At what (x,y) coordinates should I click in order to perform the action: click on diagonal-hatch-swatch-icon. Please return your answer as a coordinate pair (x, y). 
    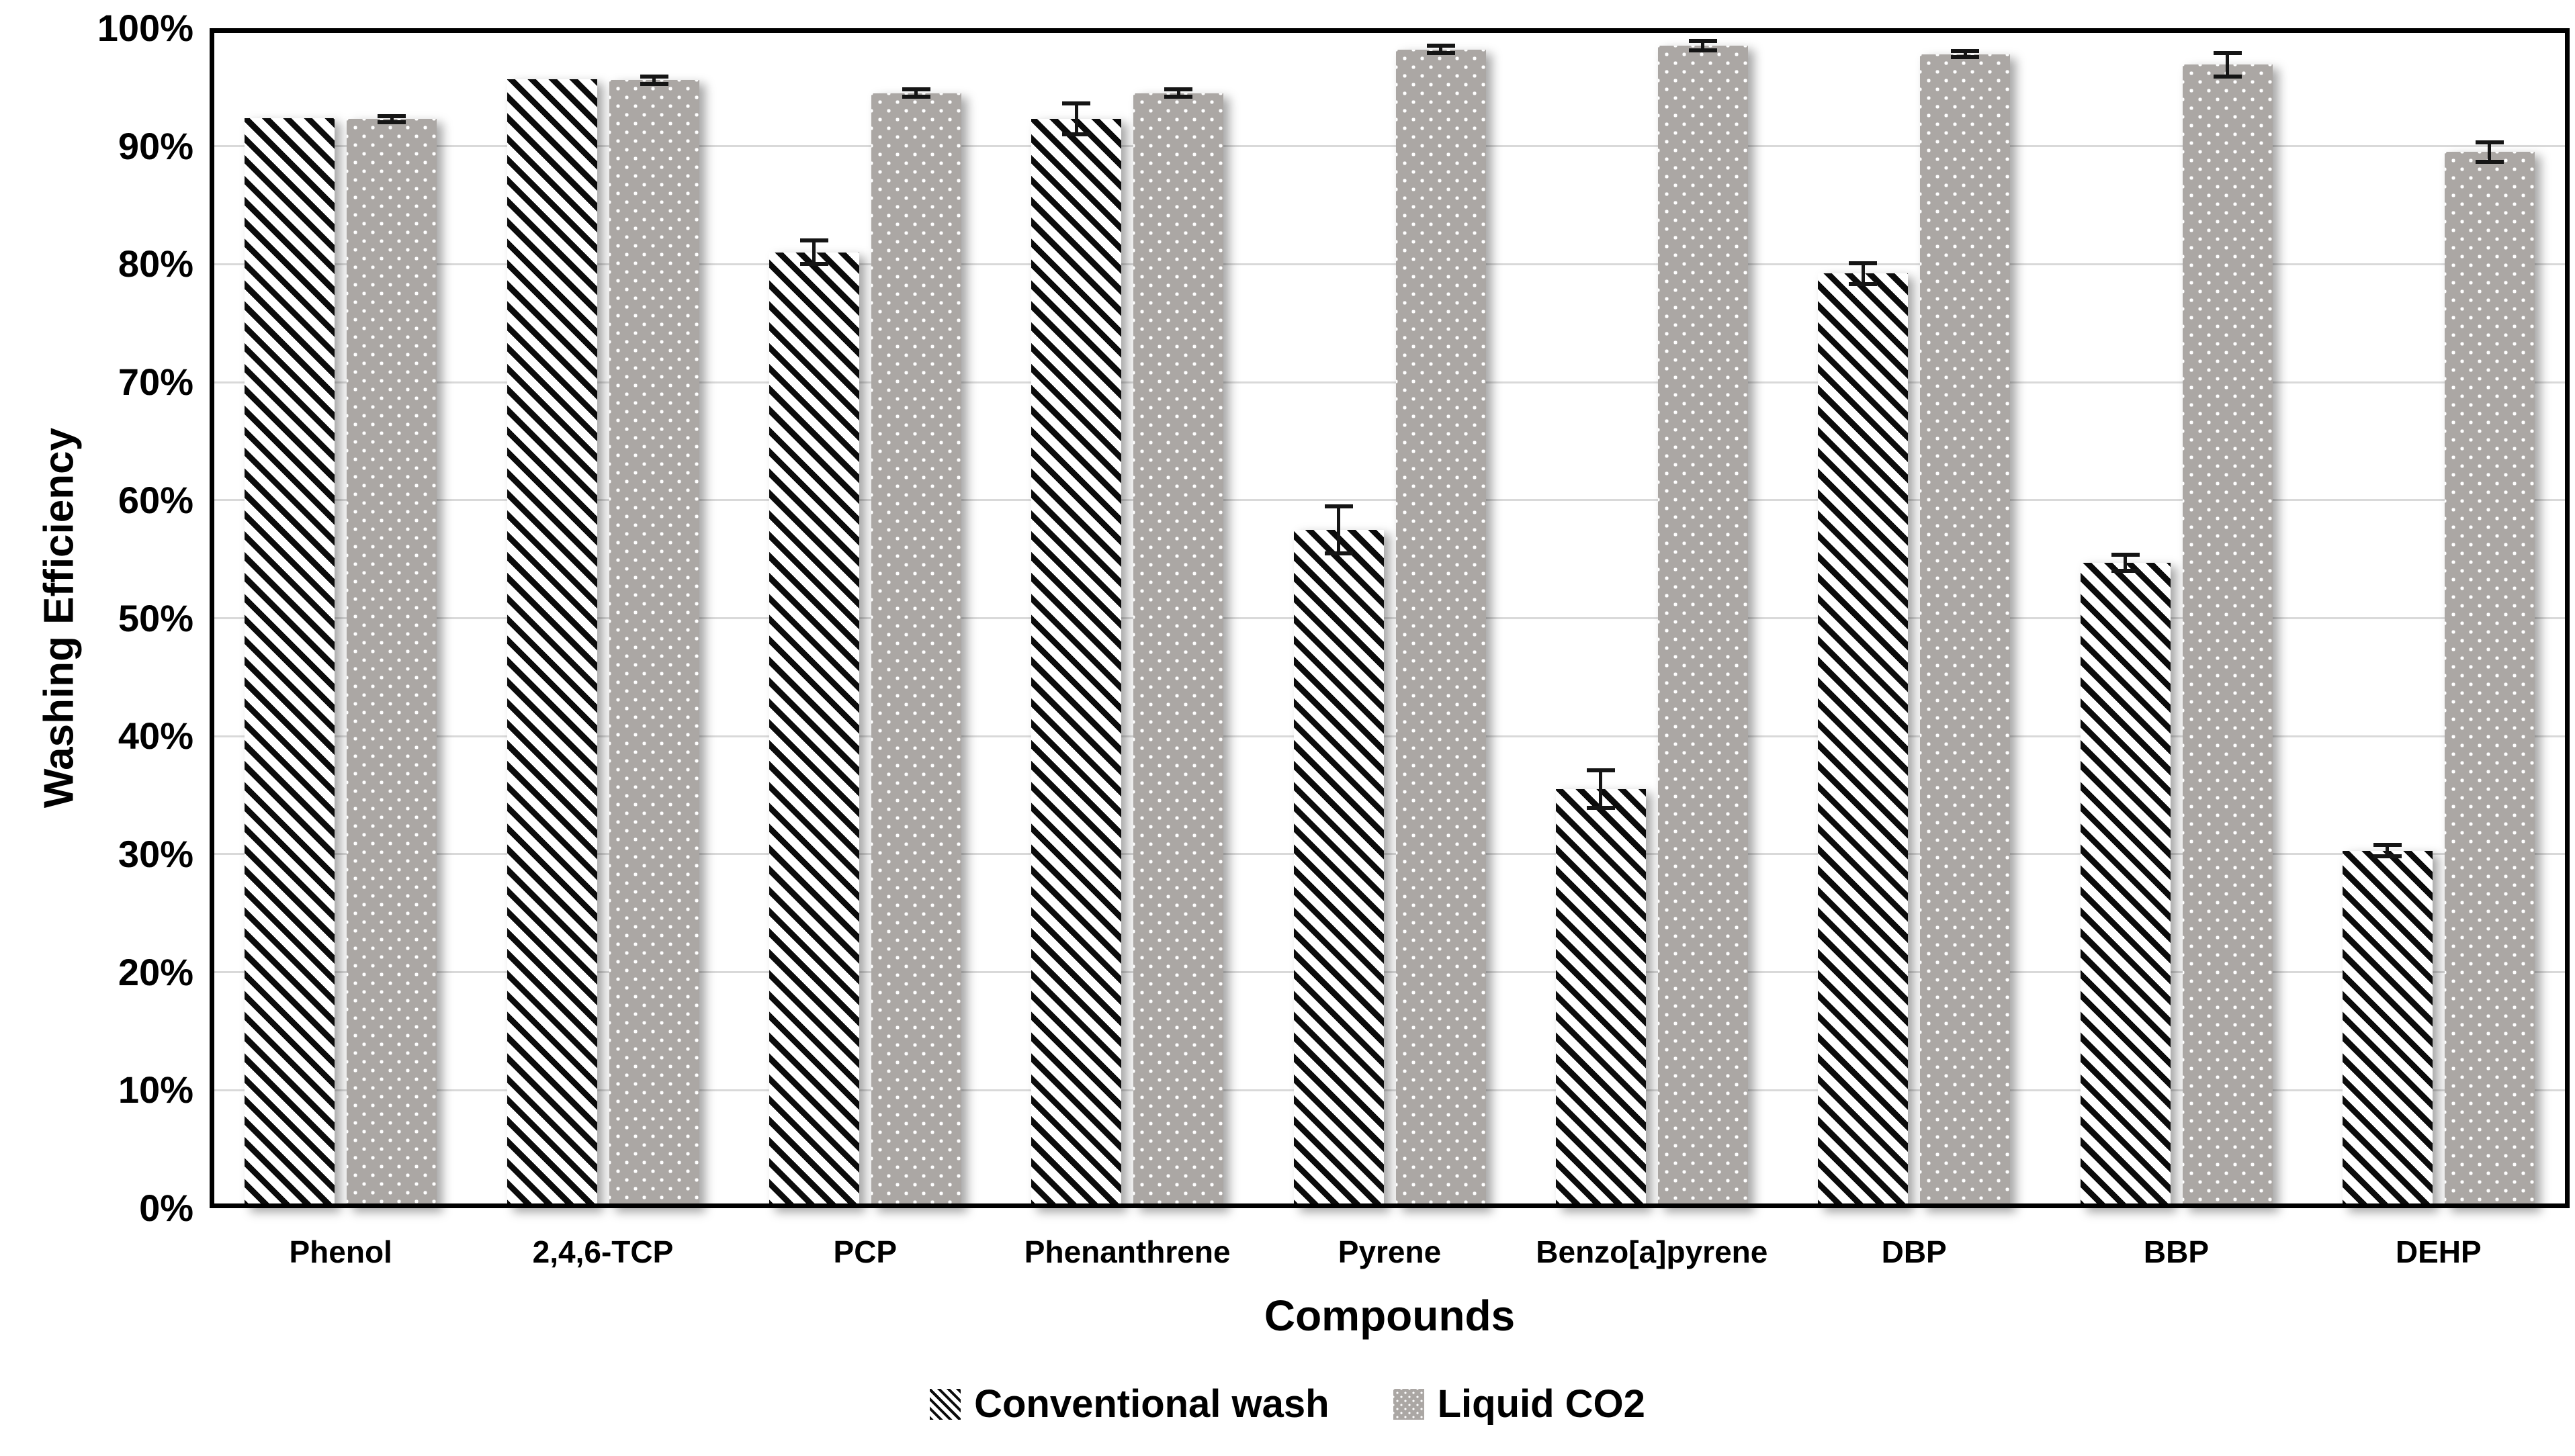
    Looking at the image, I should click on (945, 1404).